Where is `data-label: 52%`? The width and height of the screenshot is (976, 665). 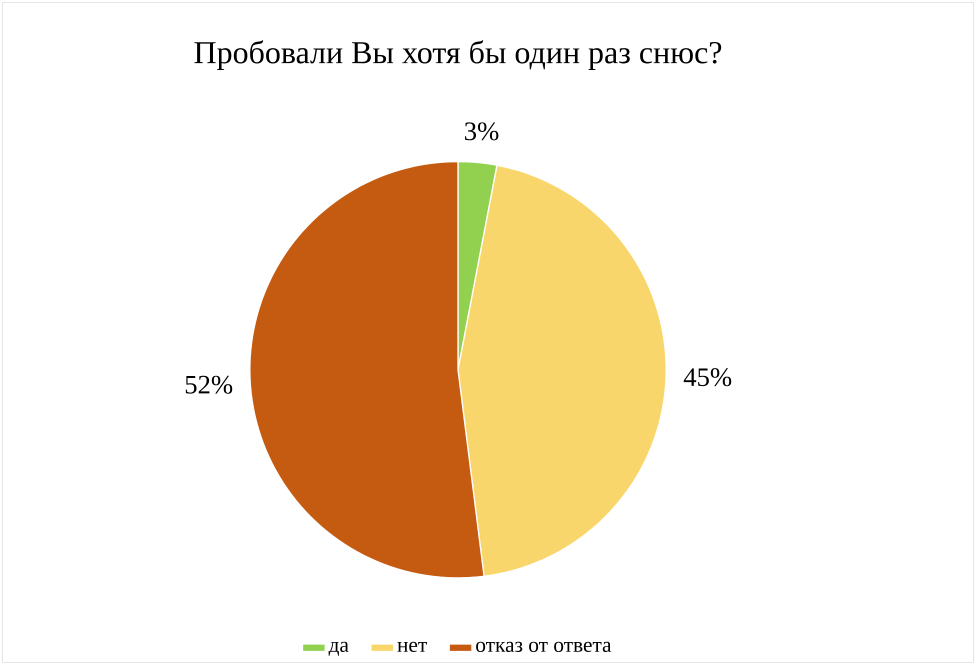 data-label: 52% is located at coordinates (209, 385).